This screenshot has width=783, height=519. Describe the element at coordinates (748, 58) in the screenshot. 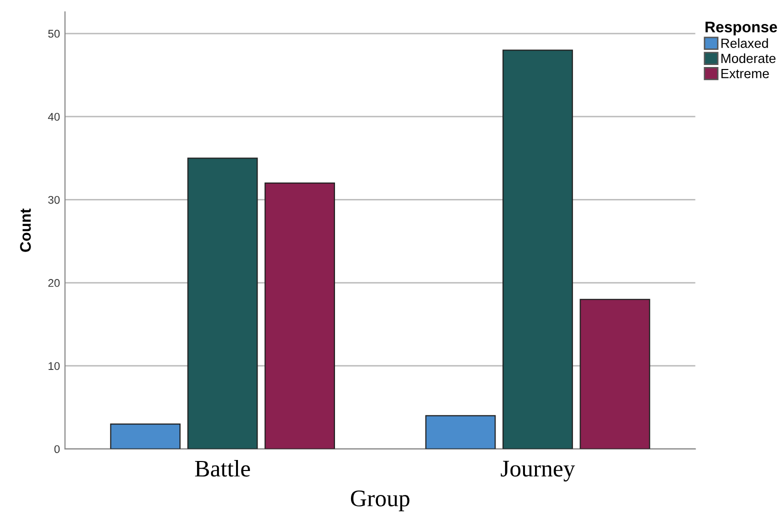

I see `legend-label: Moderate` at that location.